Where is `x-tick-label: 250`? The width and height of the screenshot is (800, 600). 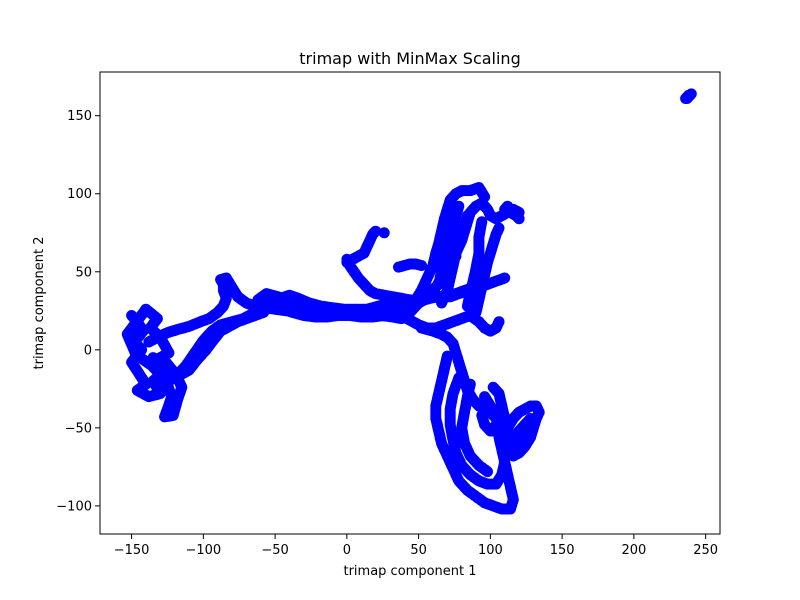
x-tick-label: 250 is located at coordinates (705, 550).